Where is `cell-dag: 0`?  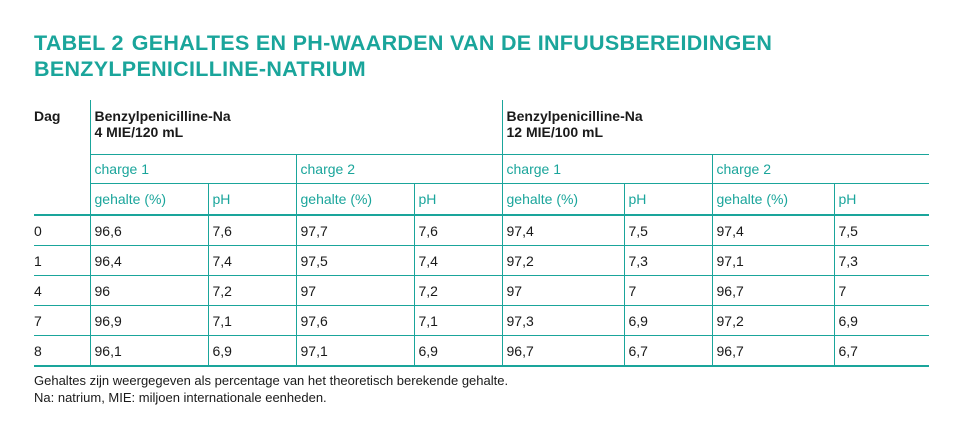
cell-dag: 0 is located at coordinates (62, 230).